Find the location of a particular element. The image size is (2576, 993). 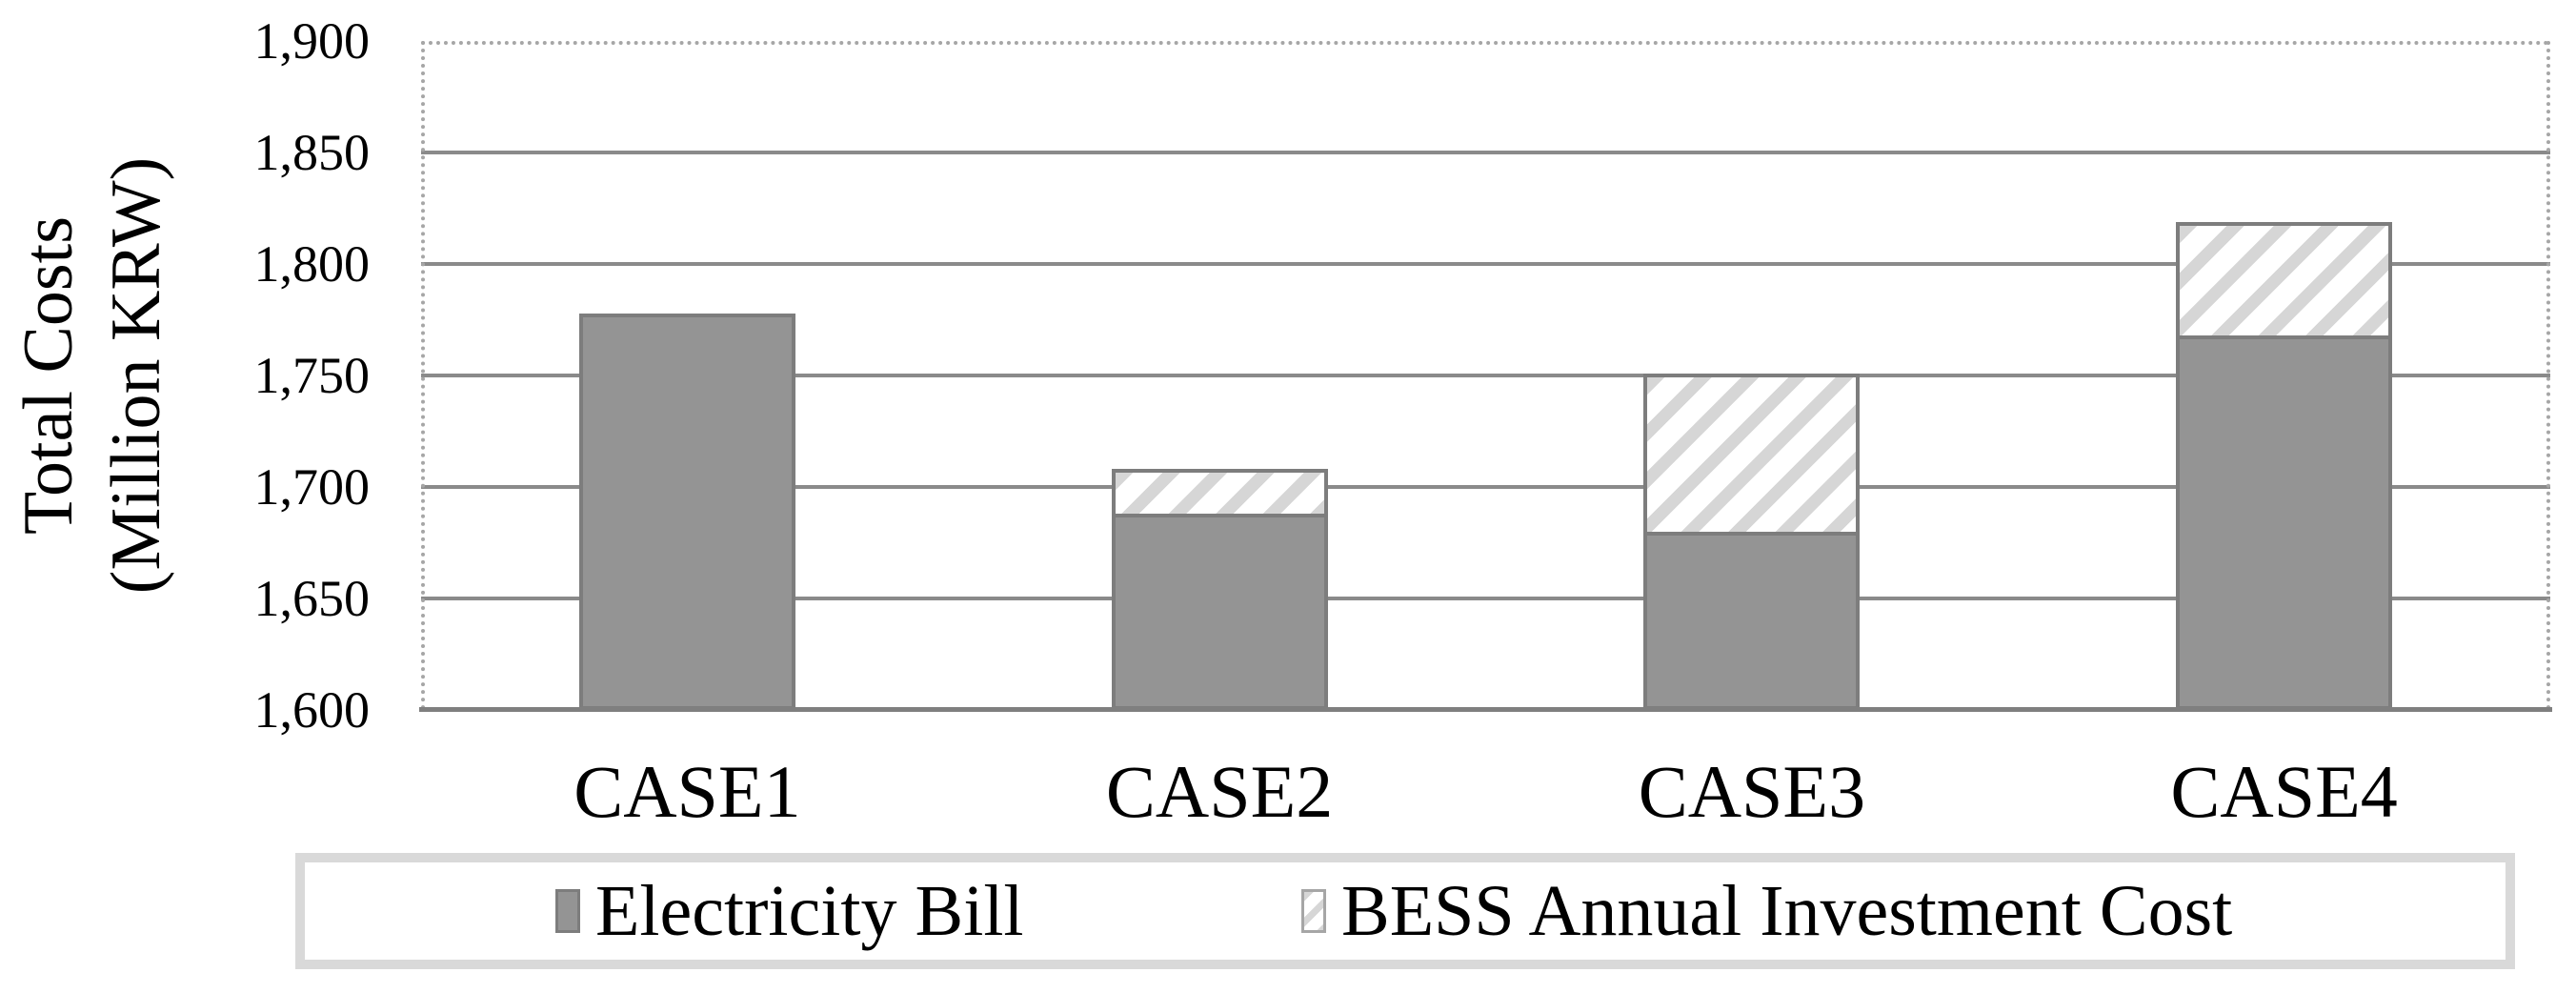

bar-segment-electricity-CASE3 is located at coordinates (1752, 621).